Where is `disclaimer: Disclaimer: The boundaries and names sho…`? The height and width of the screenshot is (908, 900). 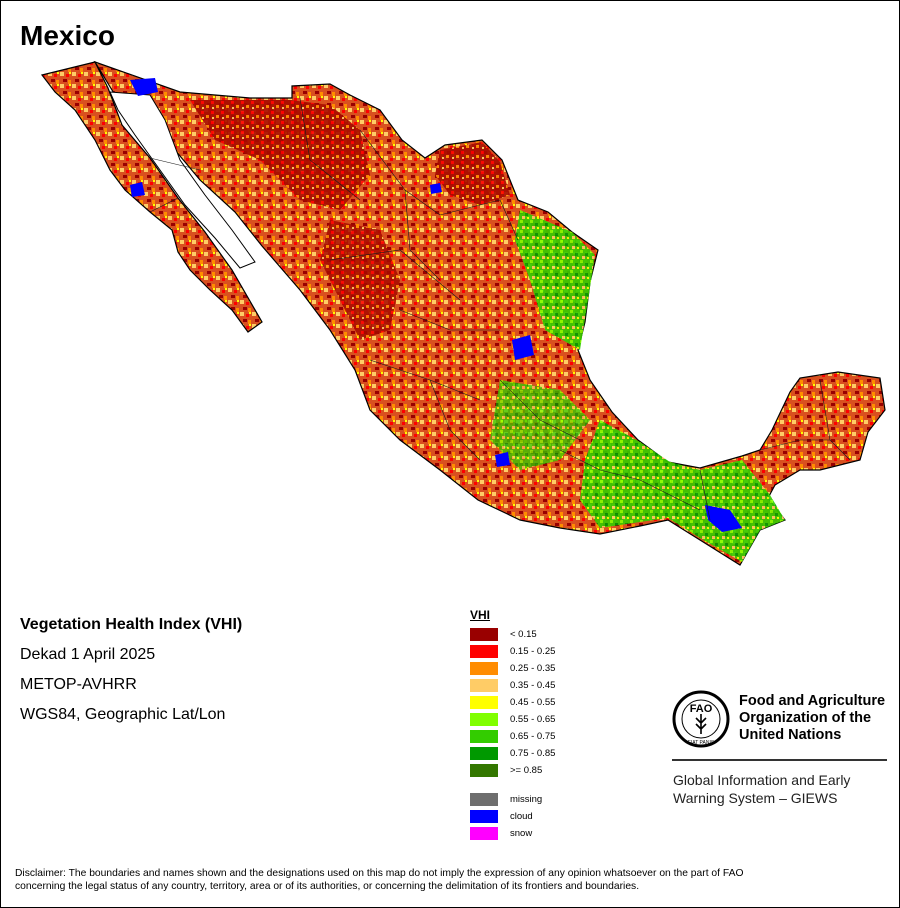 disclaimer: Disclaimer: The boundaries and names sho… is located at coordinates (379, 880).